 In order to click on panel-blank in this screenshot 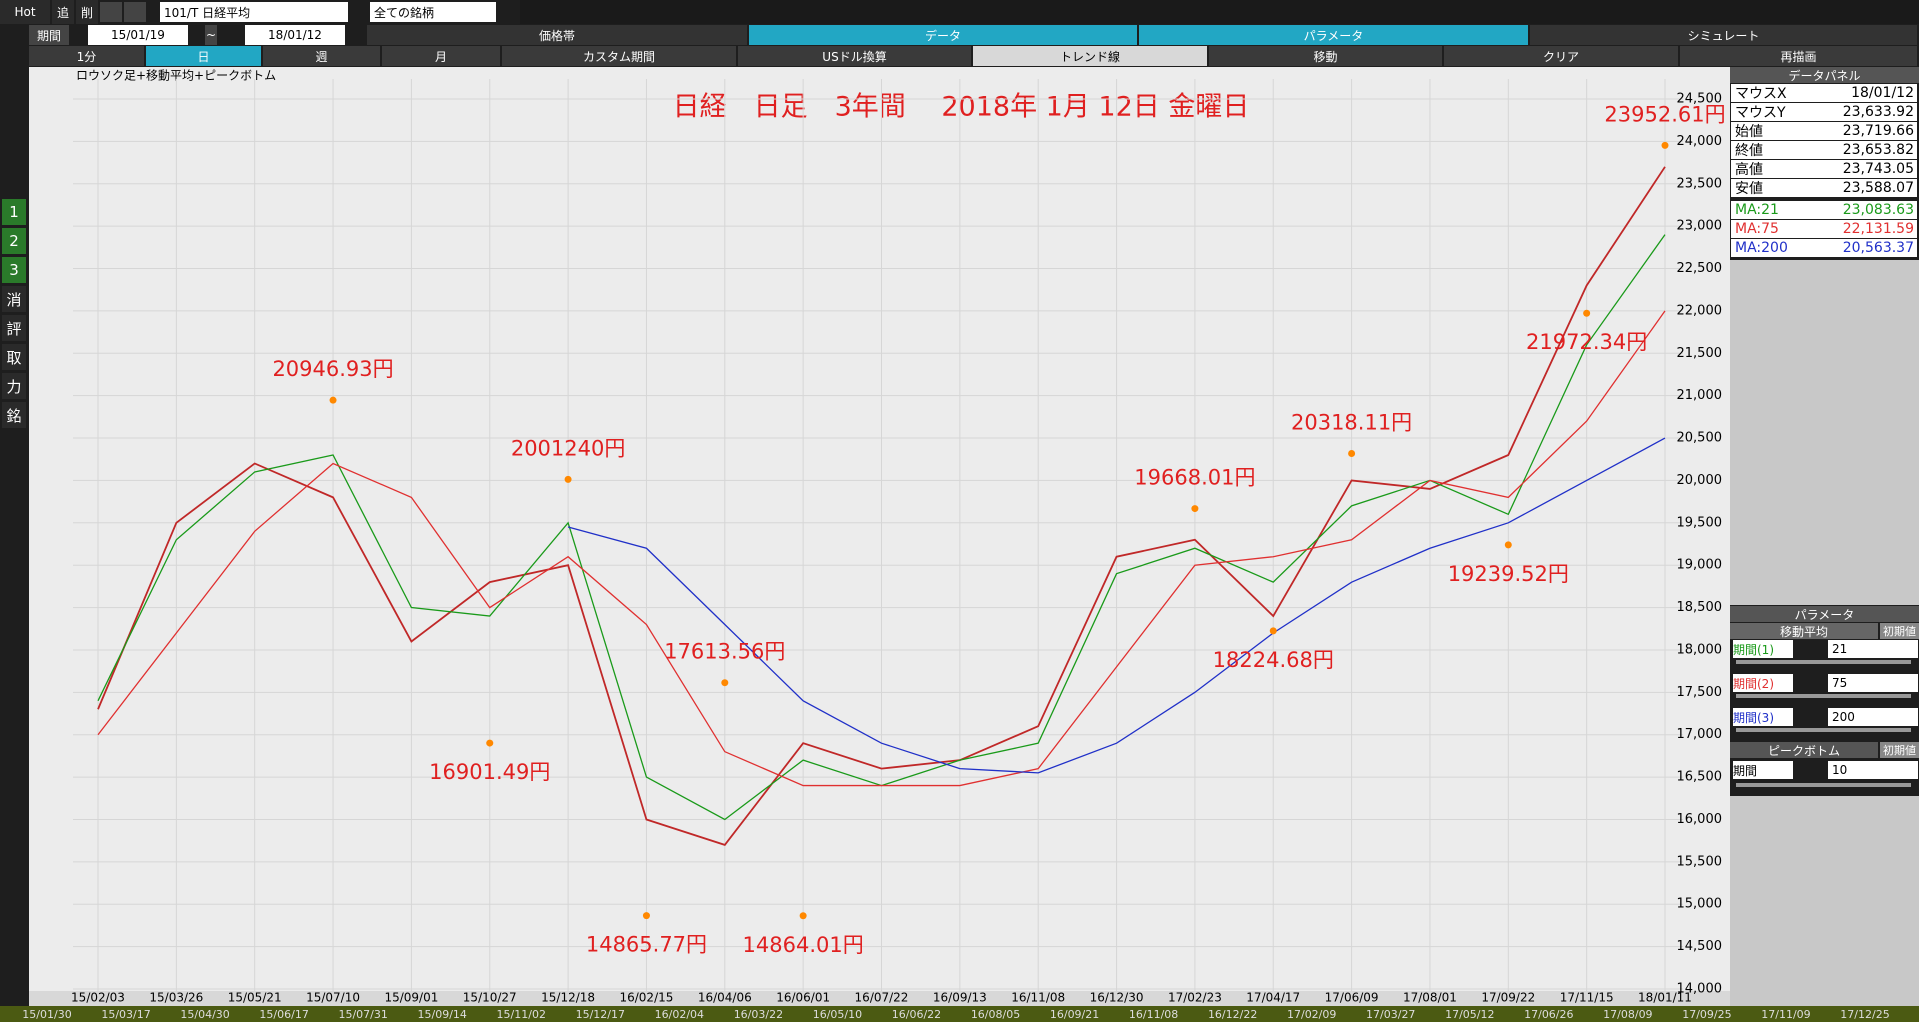, I will do `click(1824, 432)`.